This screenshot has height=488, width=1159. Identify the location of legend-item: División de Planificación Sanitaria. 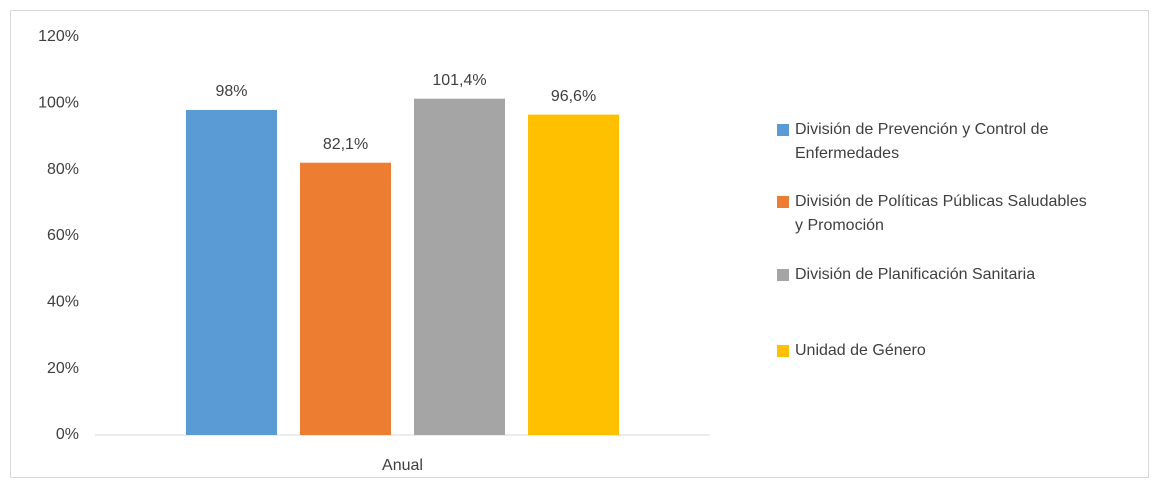
(957, 275).